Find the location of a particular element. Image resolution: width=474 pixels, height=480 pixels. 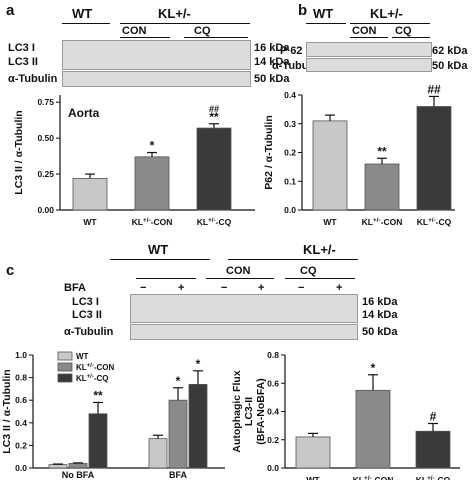

chart-c-right-ytick-label-0: 0.0 is located at coordinates (273, 468).